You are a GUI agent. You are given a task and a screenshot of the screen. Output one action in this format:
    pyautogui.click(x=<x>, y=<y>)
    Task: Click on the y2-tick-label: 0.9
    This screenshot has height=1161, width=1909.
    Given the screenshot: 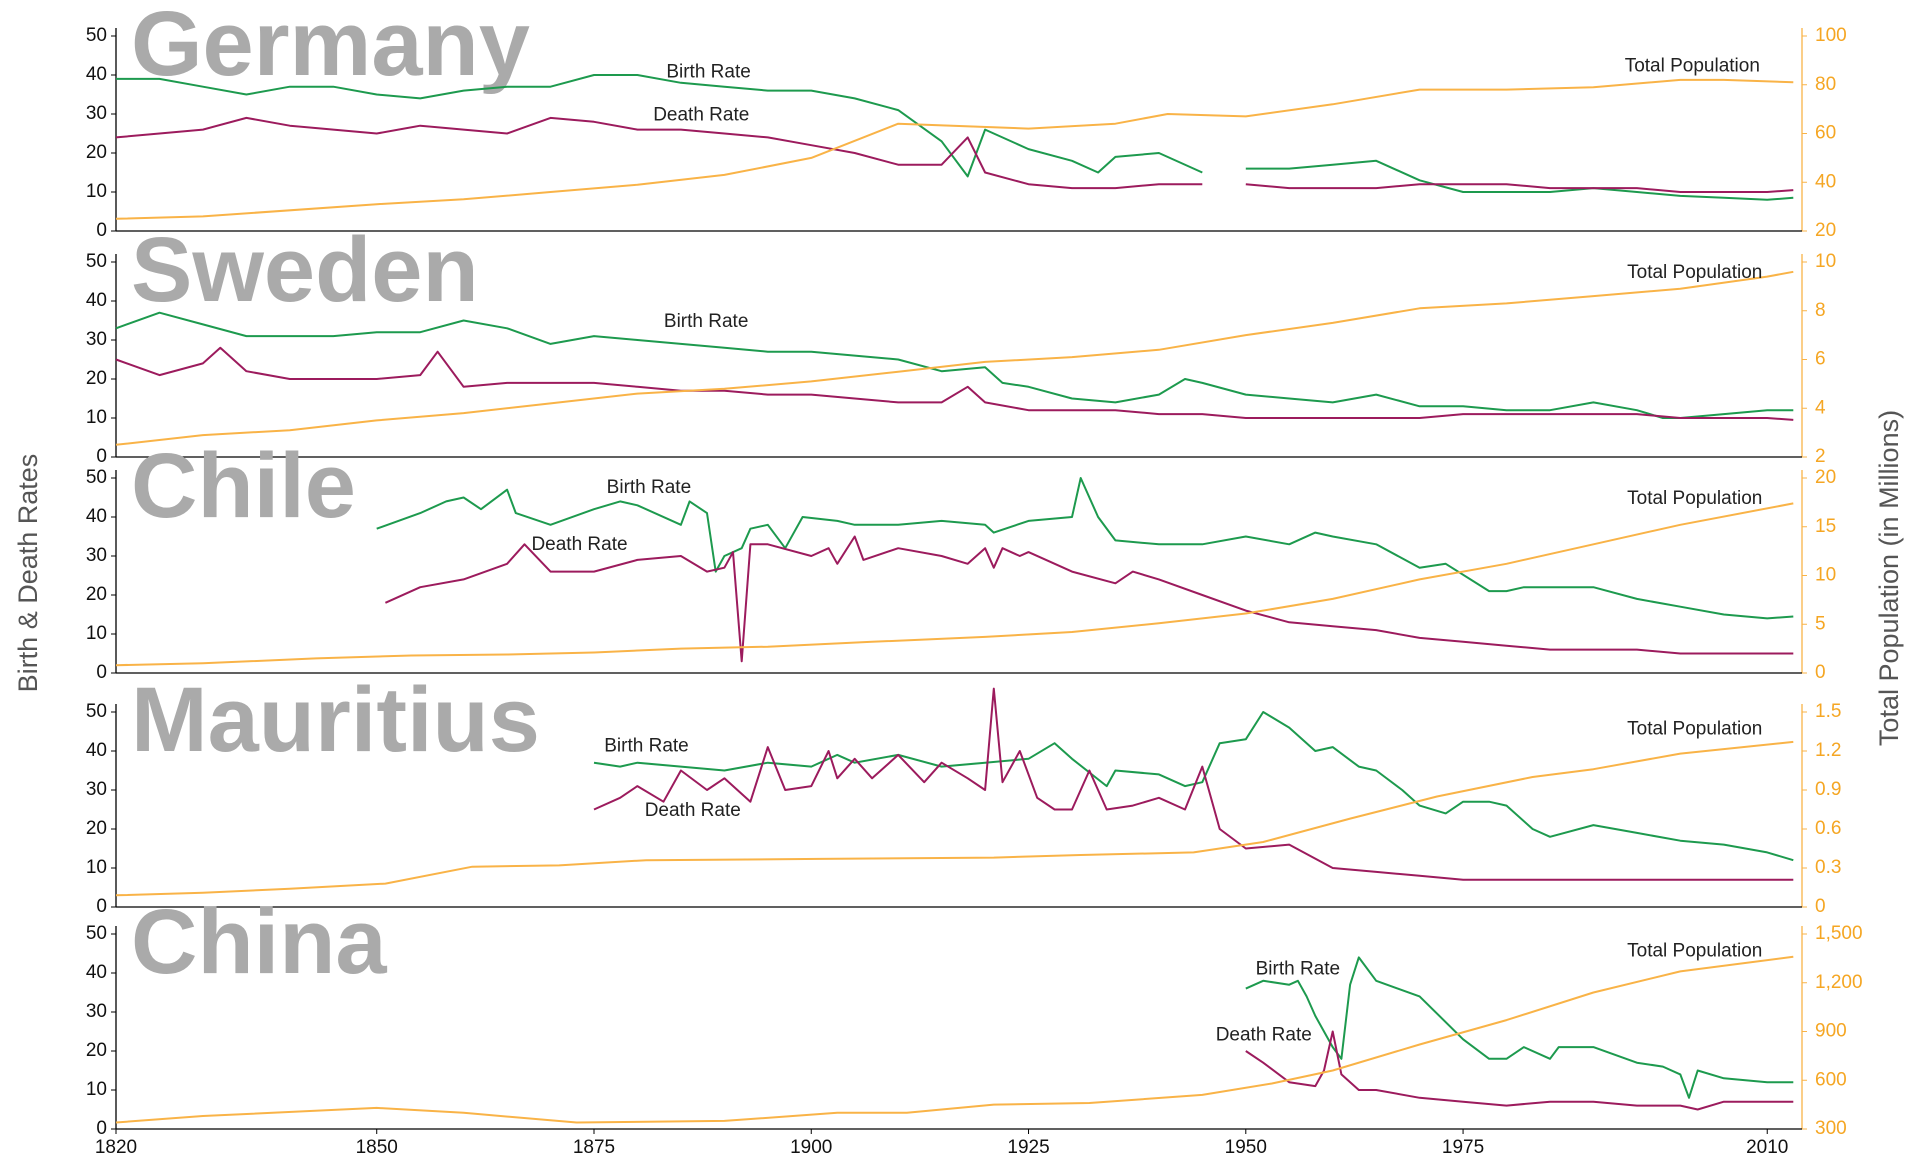 What is the action you would take?
    pyautogui.click(x=1828, y=789)
    